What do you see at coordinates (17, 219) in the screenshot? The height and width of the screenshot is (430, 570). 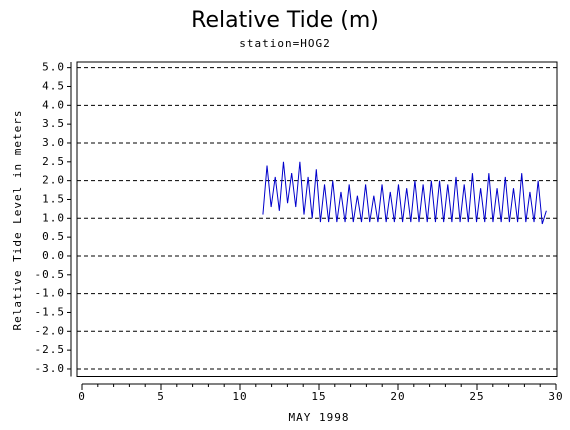 I see `y-axis-label: Relative Tide Level in meters` at bounding box center [17, 219].